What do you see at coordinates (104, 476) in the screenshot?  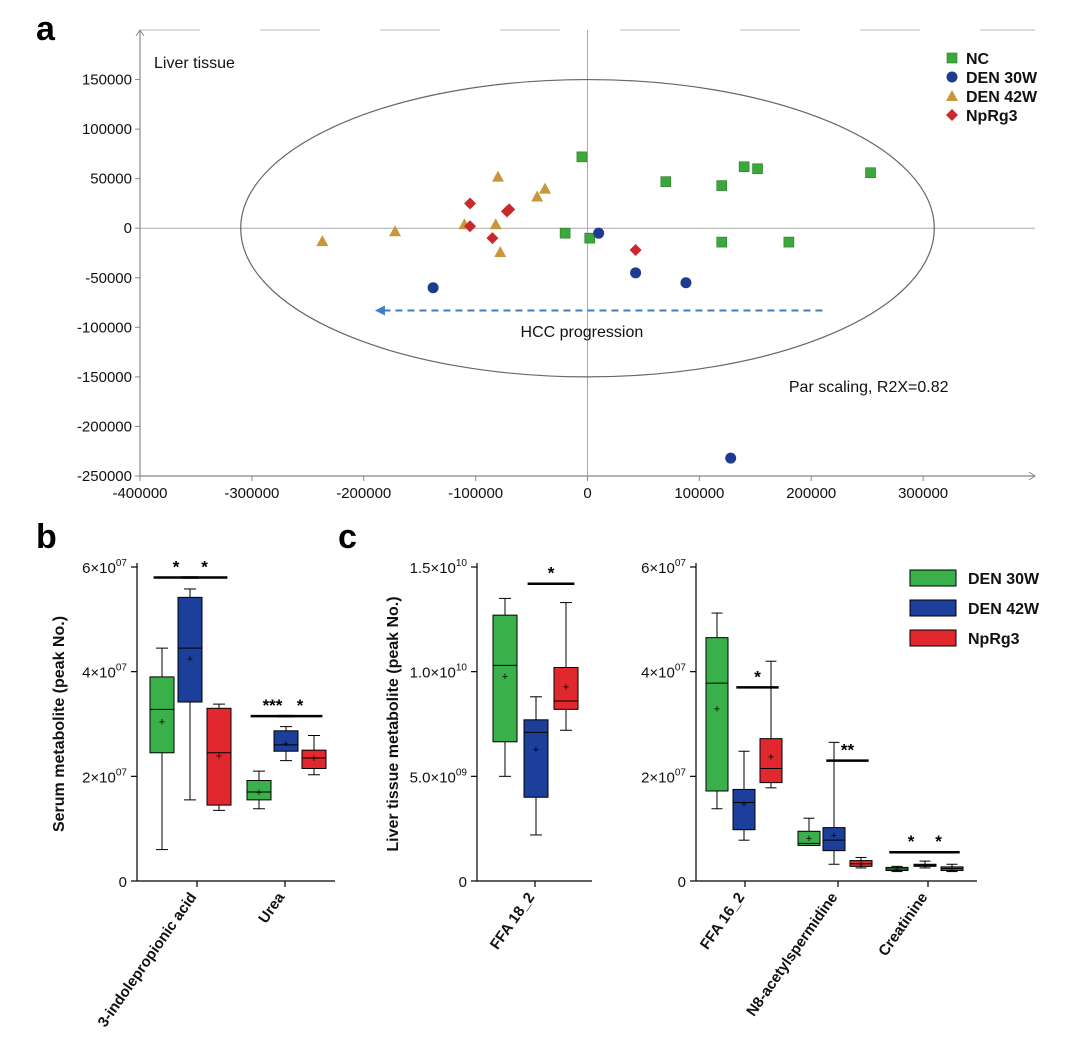 I see `y-tick-label: -250000` at bounding box center [104, 476].